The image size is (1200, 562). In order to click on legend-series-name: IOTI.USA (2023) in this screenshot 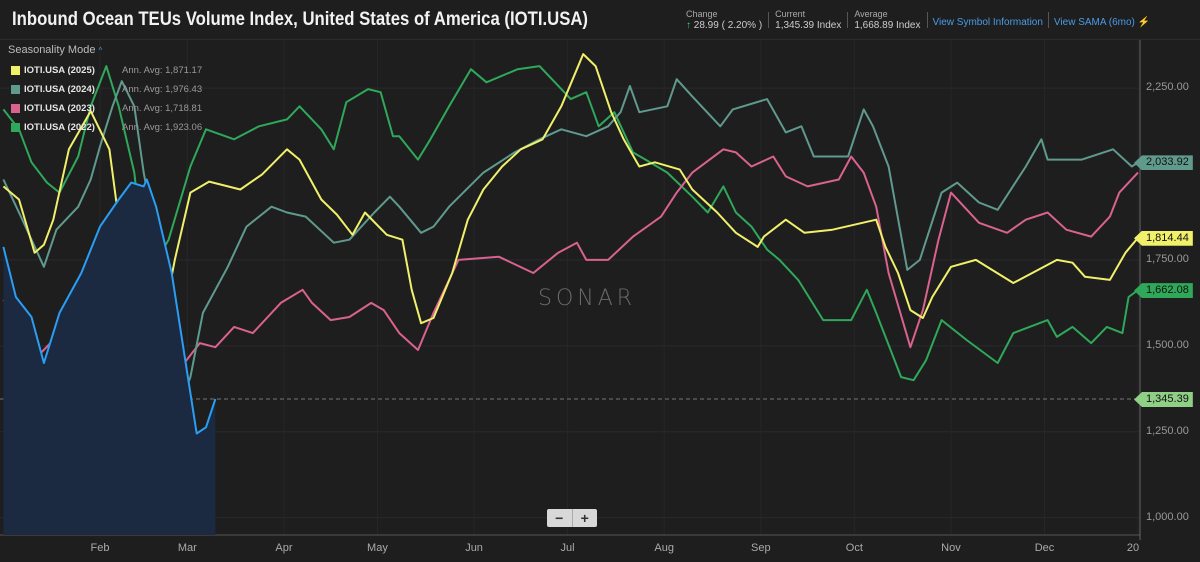, I will do `click(59, 108)`.